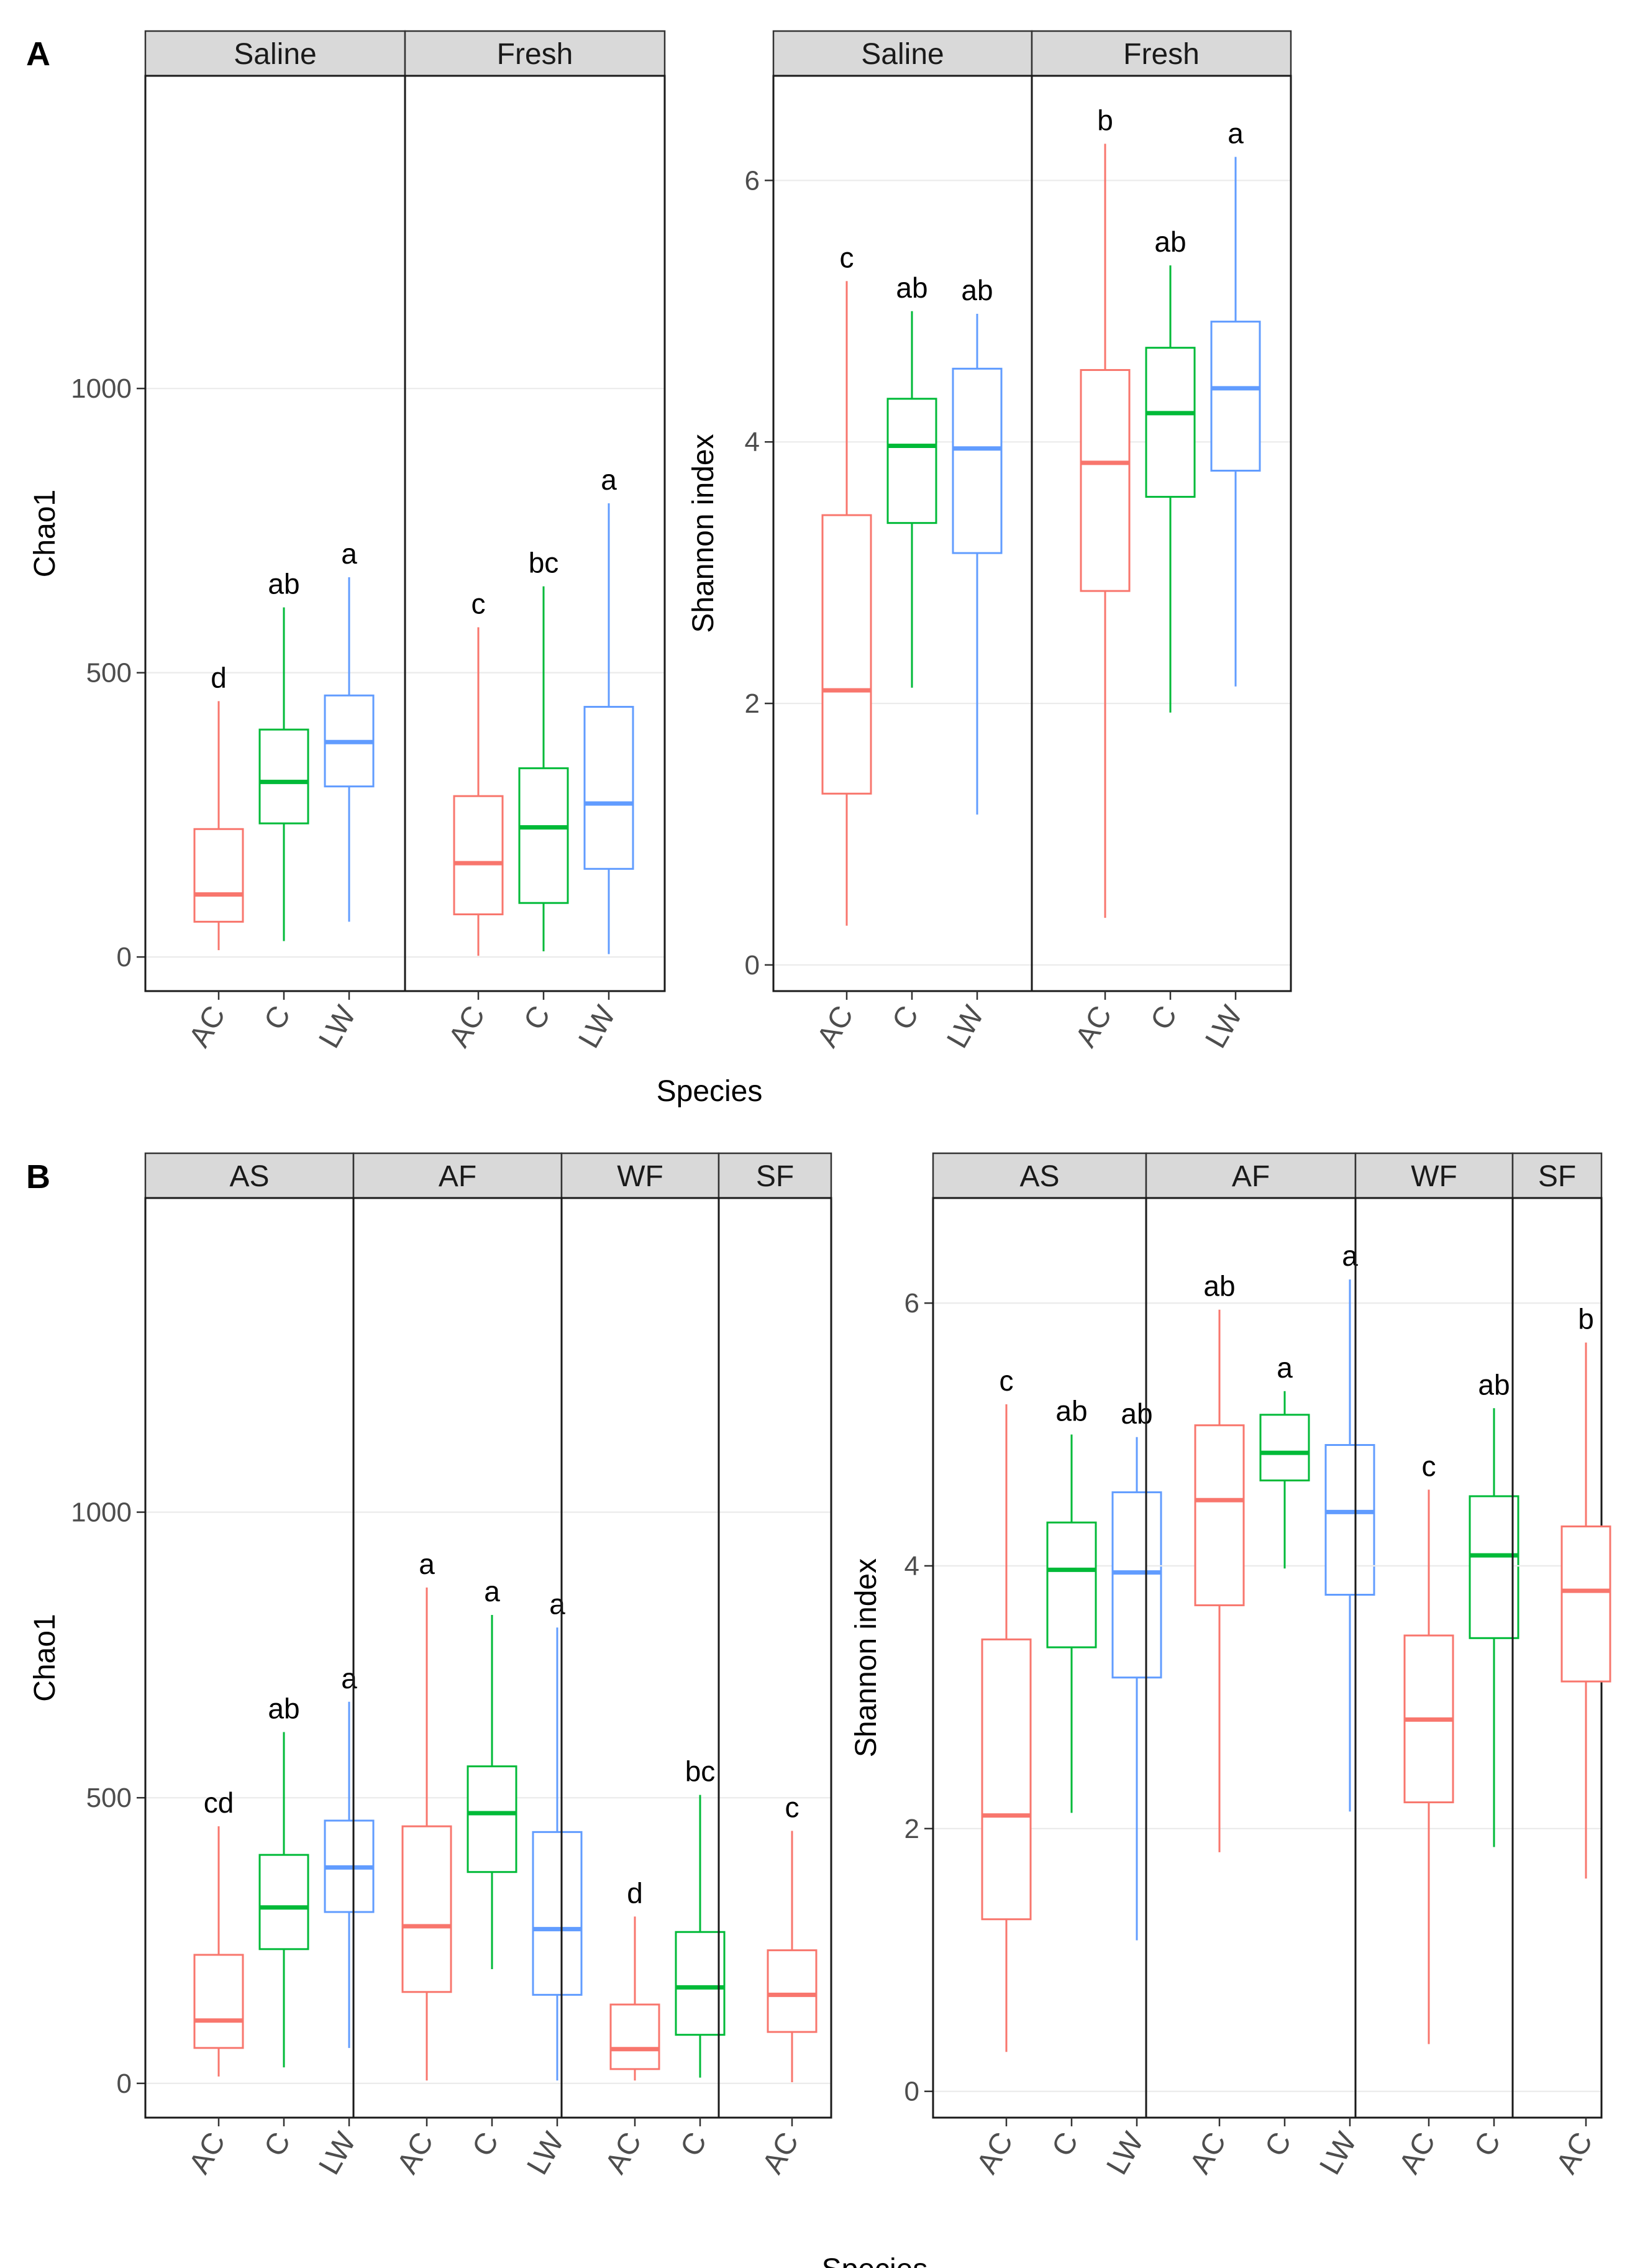 This screenshot has width=1640, height=2268. What do you see at coordinates (912, 1829) in the screenshot?
I see `y-tick-label: 2` at bounding box center [912, 1829].